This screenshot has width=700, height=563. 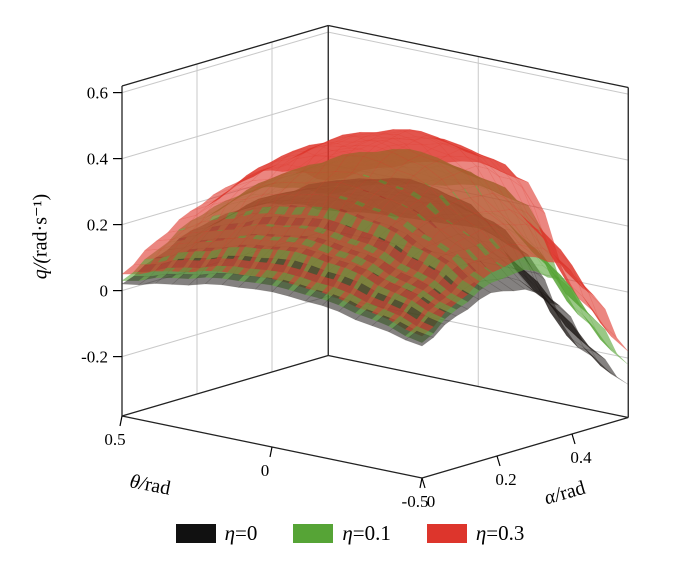 I want to click on legend-swatch-black, so click(x=195, y=533).